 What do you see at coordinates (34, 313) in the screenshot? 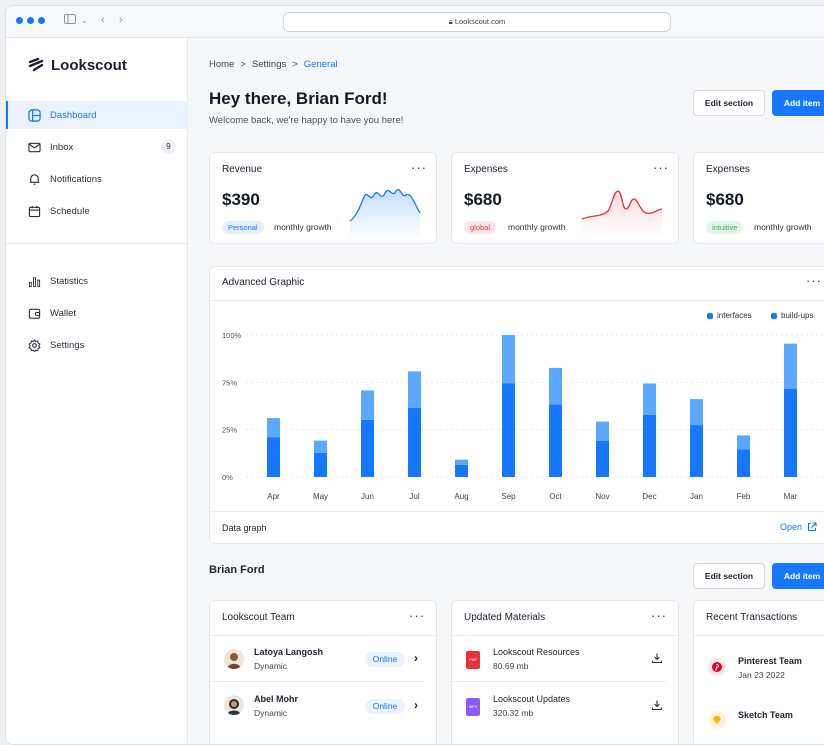
I see `wallet-icon` at bounding box center [34, 313].